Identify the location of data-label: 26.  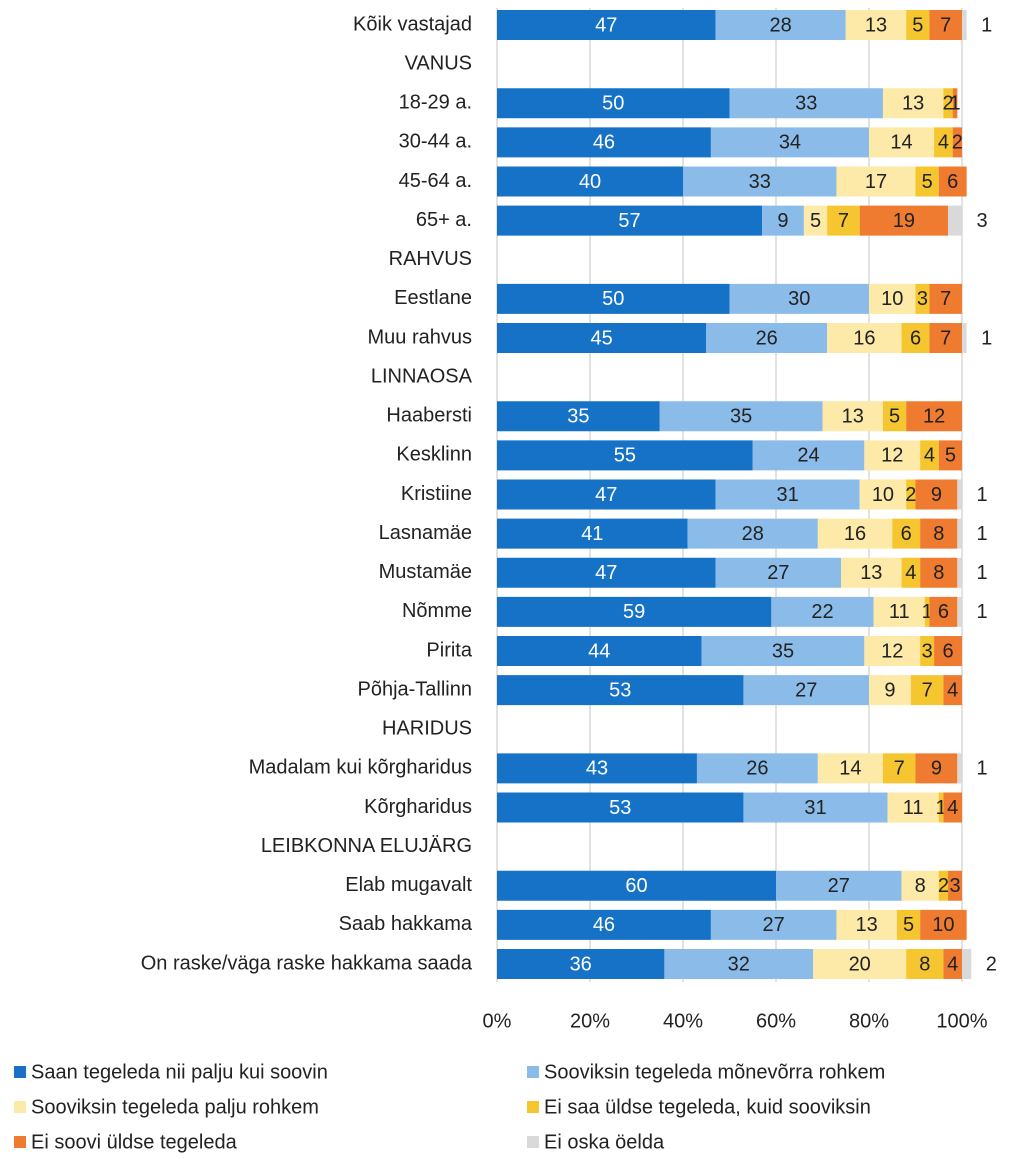
(767, 338).